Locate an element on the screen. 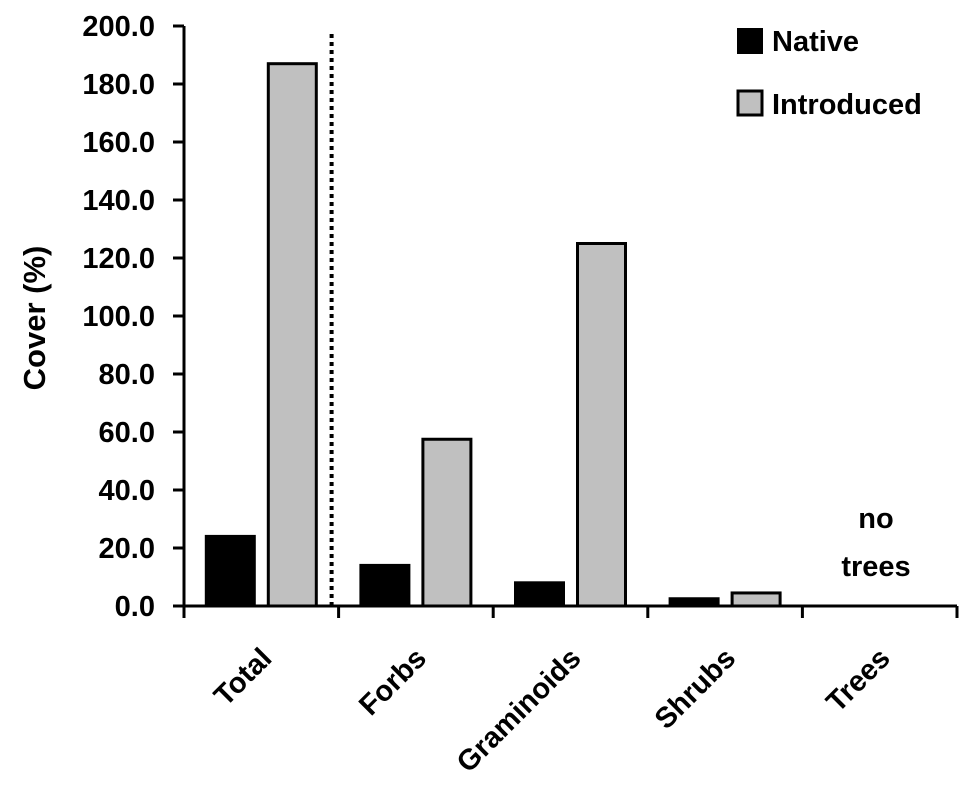 This screenshot has height=810, width=959. bar-introduced-graminoids is located at coordinates (601, 425).